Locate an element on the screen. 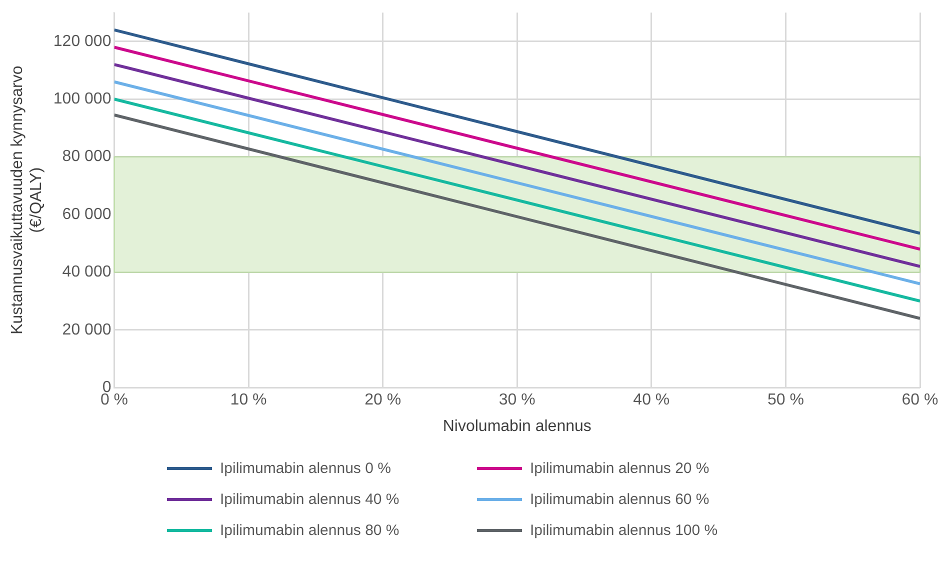 This screenshot has height=571, width=944. y-tick-label: 80 000 is located at coordinates (87, 157).